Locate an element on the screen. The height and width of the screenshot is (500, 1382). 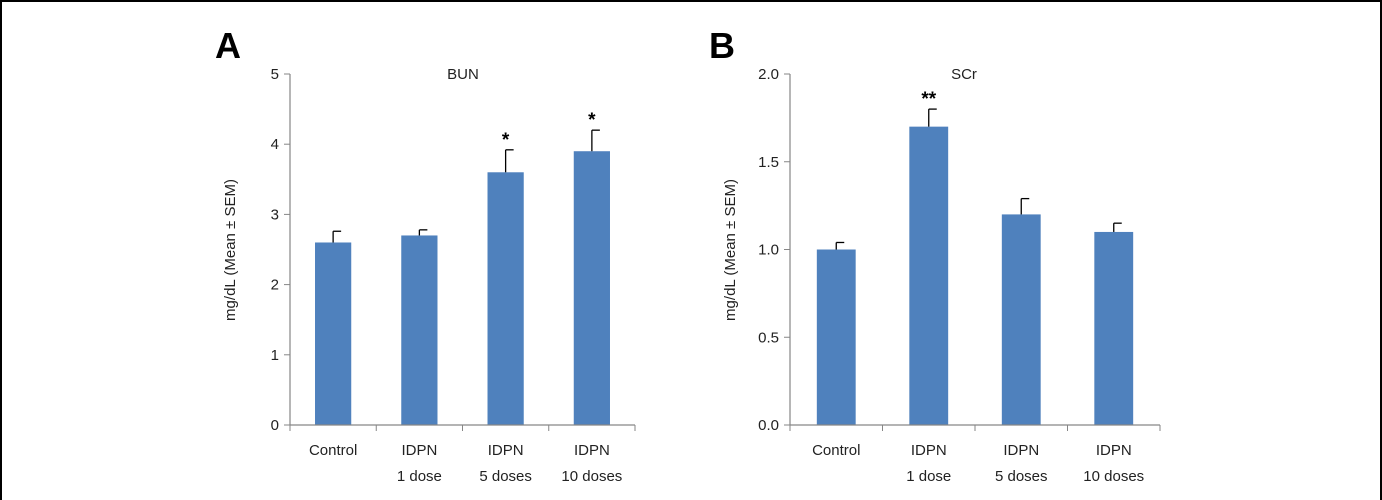
panel-a-y-ticks: 0 1 2 3 4 5 is located at coordinates (280, 250).